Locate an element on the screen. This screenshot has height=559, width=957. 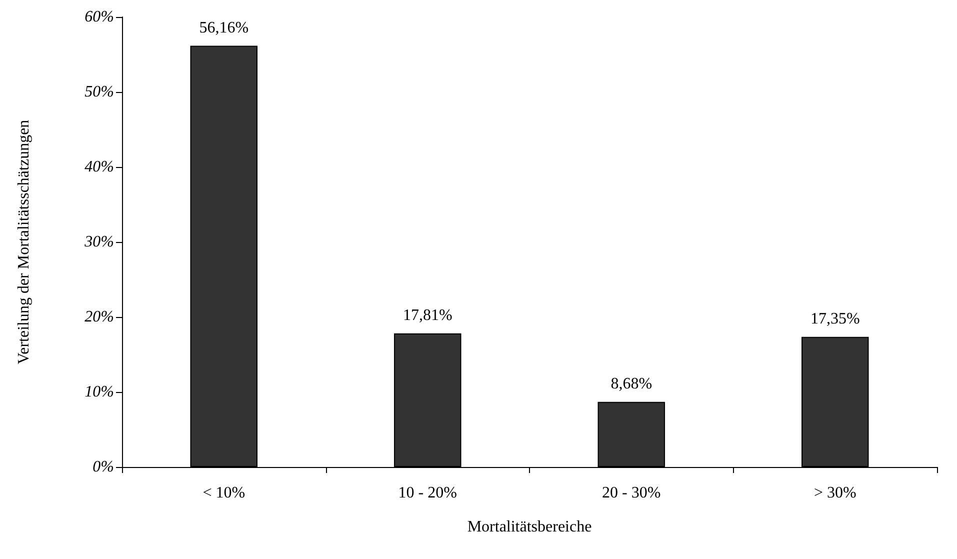
data-label: 17,35% is located at coordinates (835, 319).